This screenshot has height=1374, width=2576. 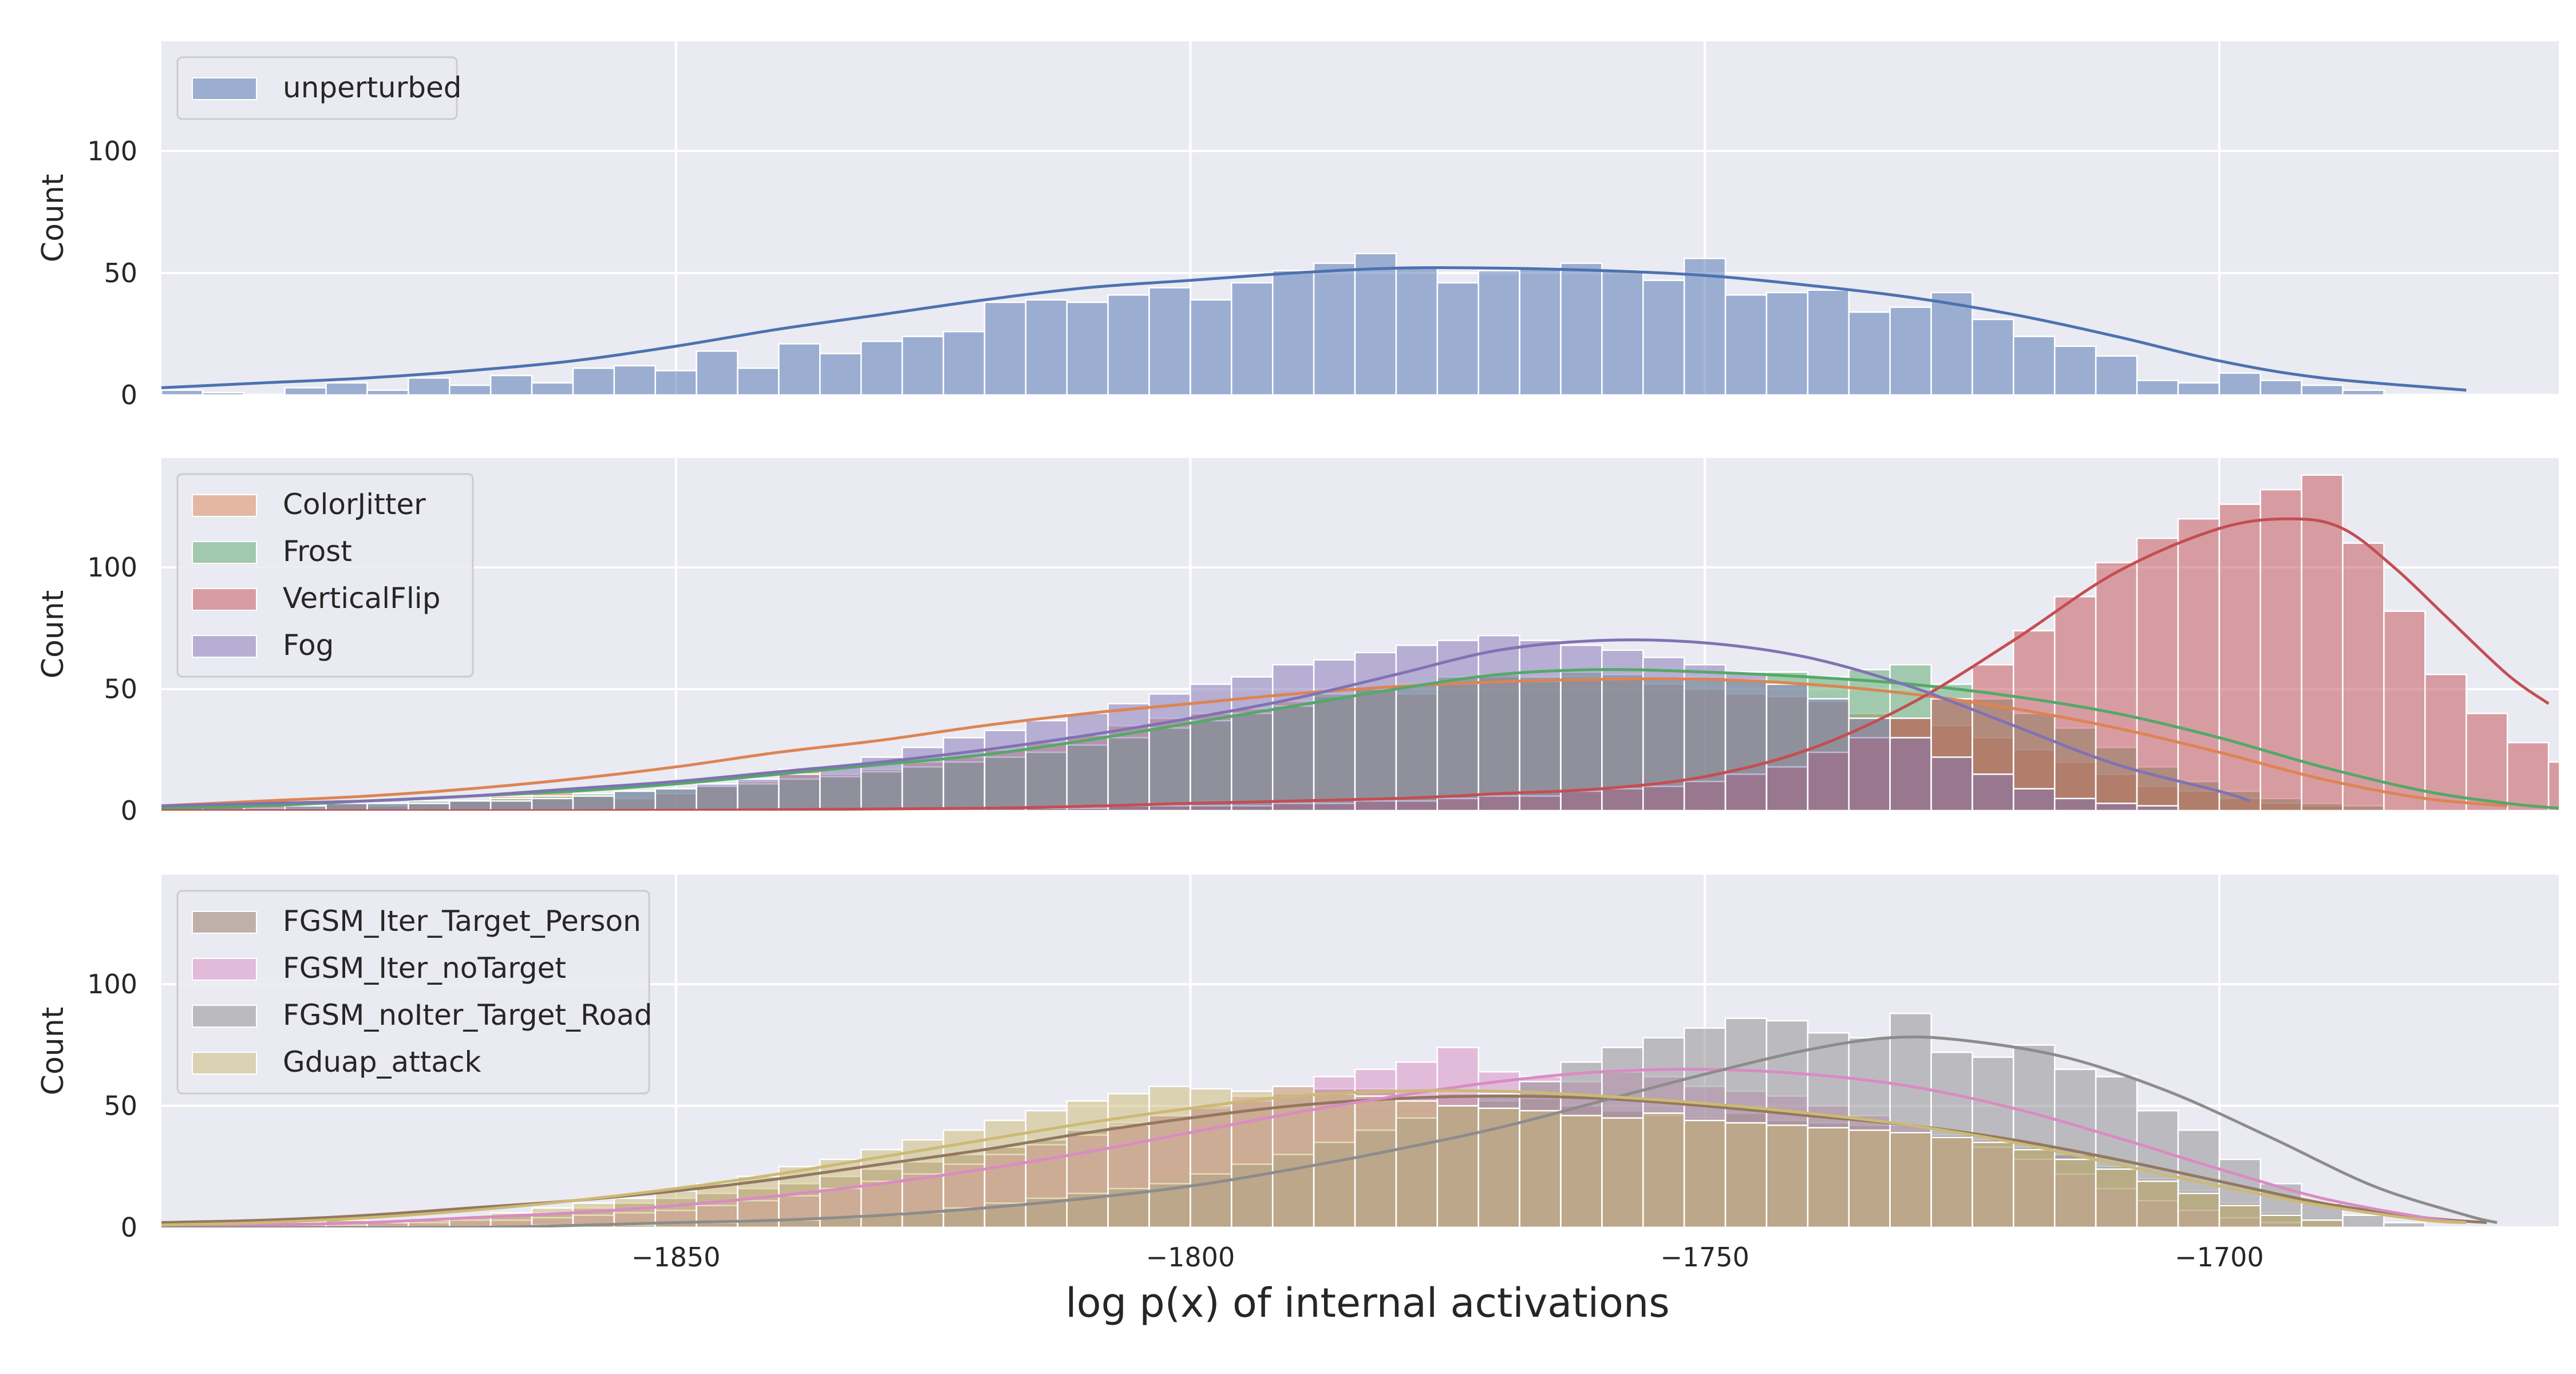 What do you see at coordinates (224, 552) in the screenshot?
I see `legend-swatch-frost` at bounding box center [224, 552].